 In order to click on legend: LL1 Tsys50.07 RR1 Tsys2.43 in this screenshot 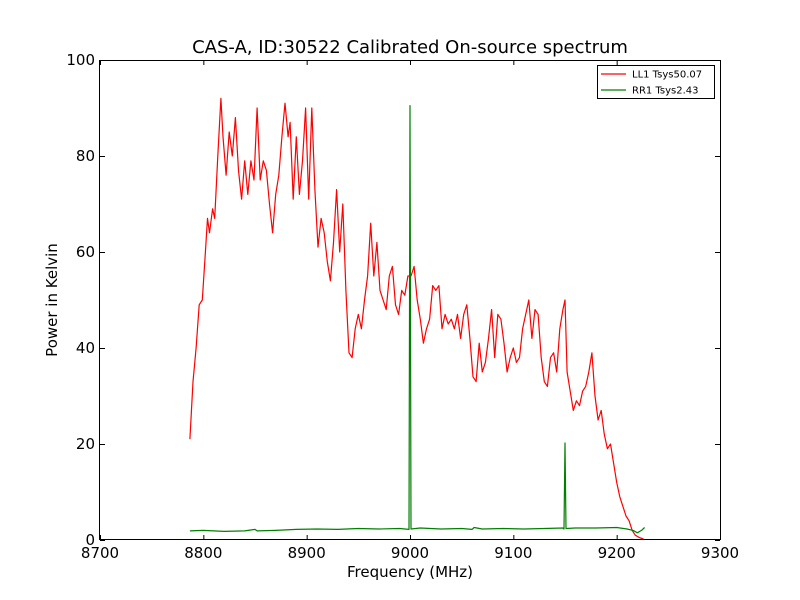, I will do `click(656, 82)`.